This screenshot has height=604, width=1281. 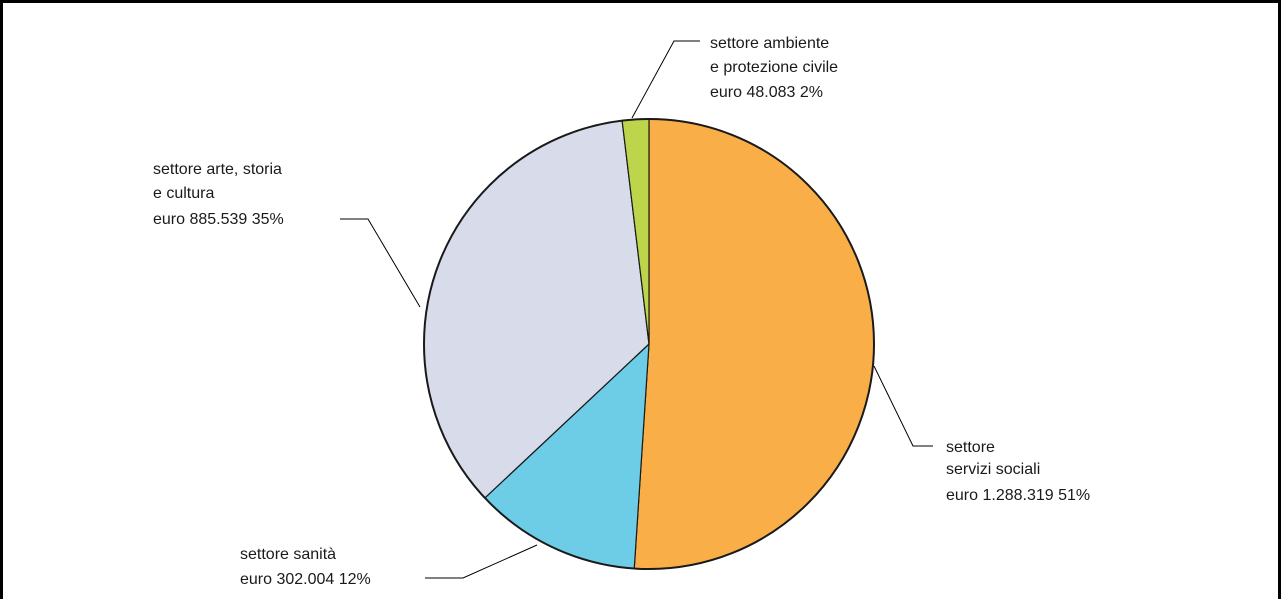 What do you see at coordinates (218, 219) in the screenshot?
I see `label-arte-line-3: euro 885.539 35%` at bounding box center [218, 219].